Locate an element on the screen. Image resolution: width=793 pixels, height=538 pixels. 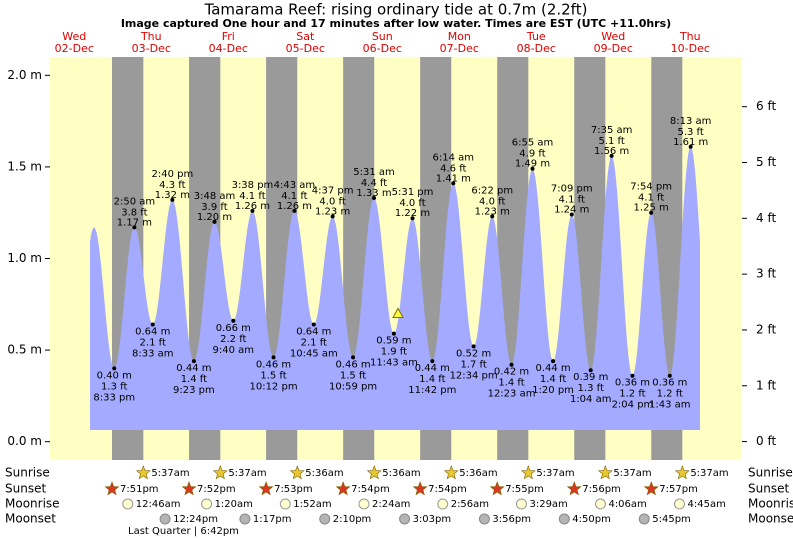
extreme-time: 11:43 am is located at coordinates (394, 363).